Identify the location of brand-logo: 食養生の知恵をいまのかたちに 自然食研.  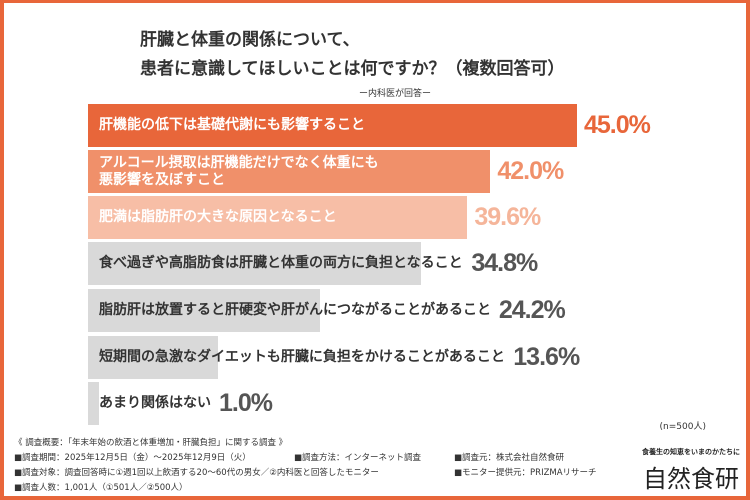
(691, 470).